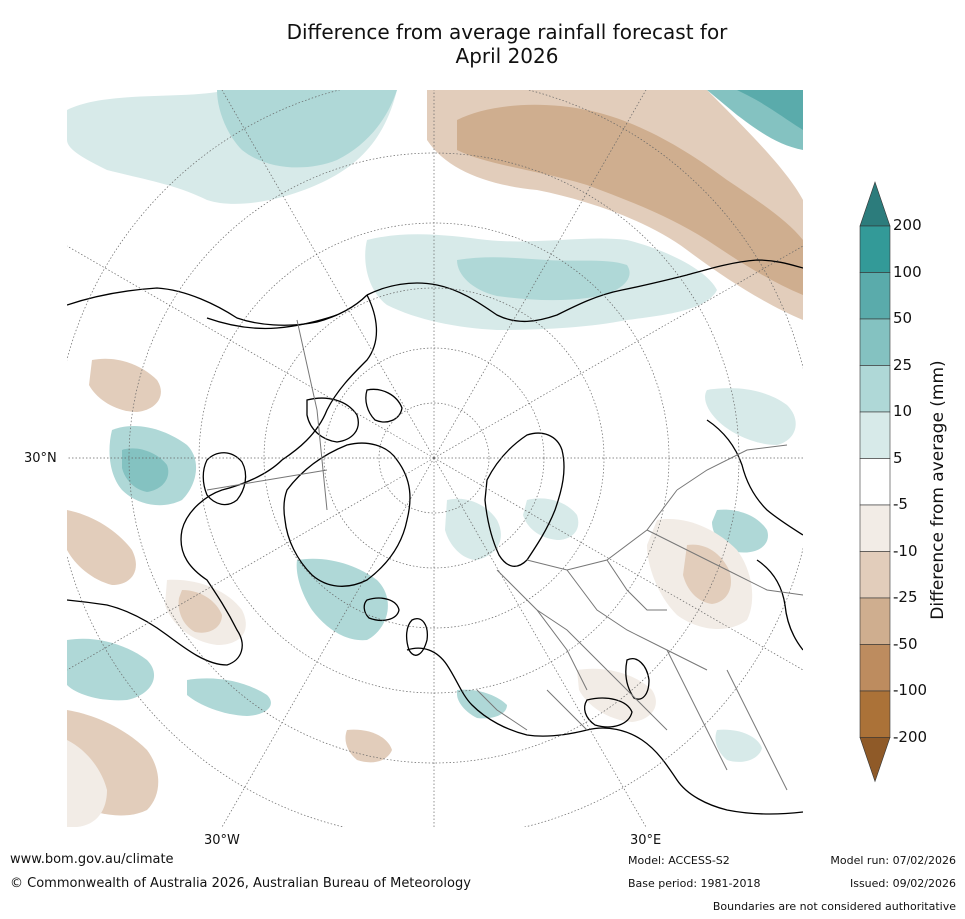 The height and width of the screenshot is (919, 965). I want to click on colorbar-tick-label: -50, so click(905, 643).